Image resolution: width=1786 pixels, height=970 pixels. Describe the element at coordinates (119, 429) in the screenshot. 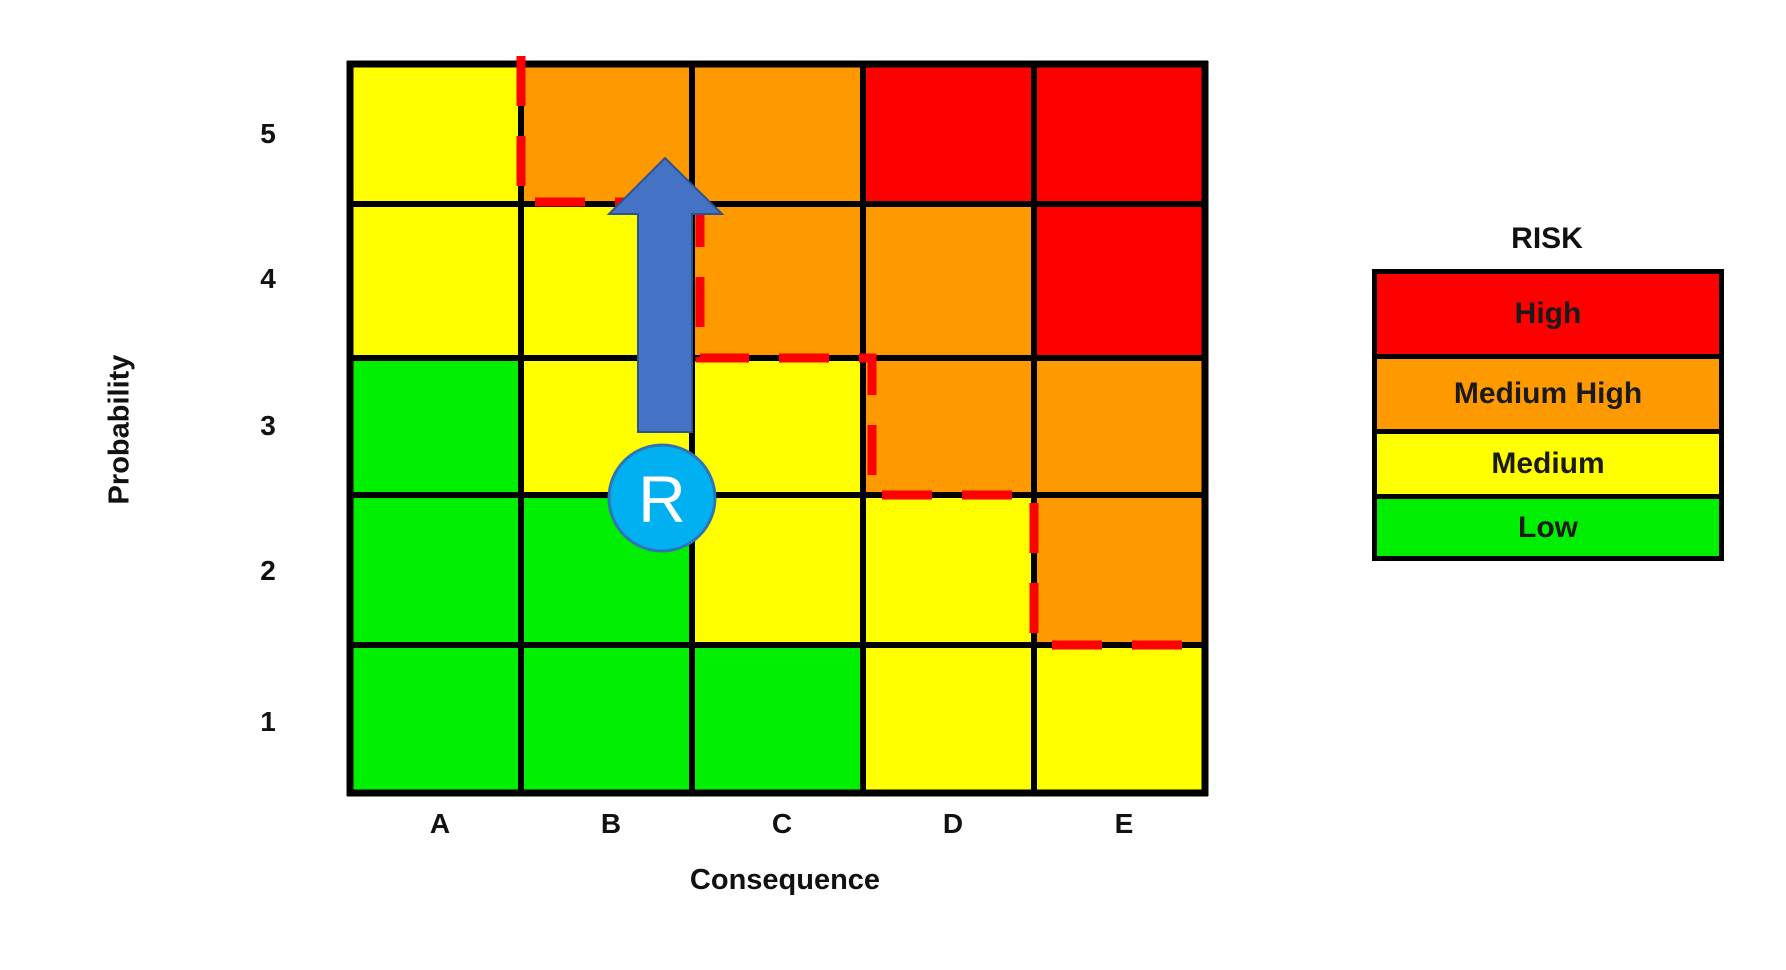

I see `y-axis-label: Probability` at that location.